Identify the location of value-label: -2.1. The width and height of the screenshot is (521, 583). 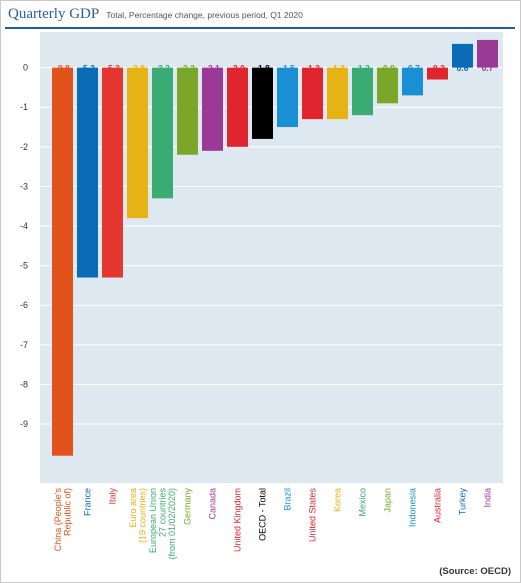
(212, 68).